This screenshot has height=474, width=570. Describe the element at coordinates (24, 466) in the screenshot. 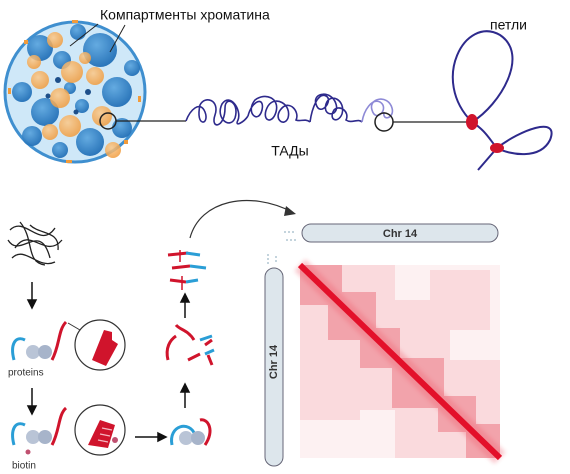

I see `biotin-label: biotin` at that location.